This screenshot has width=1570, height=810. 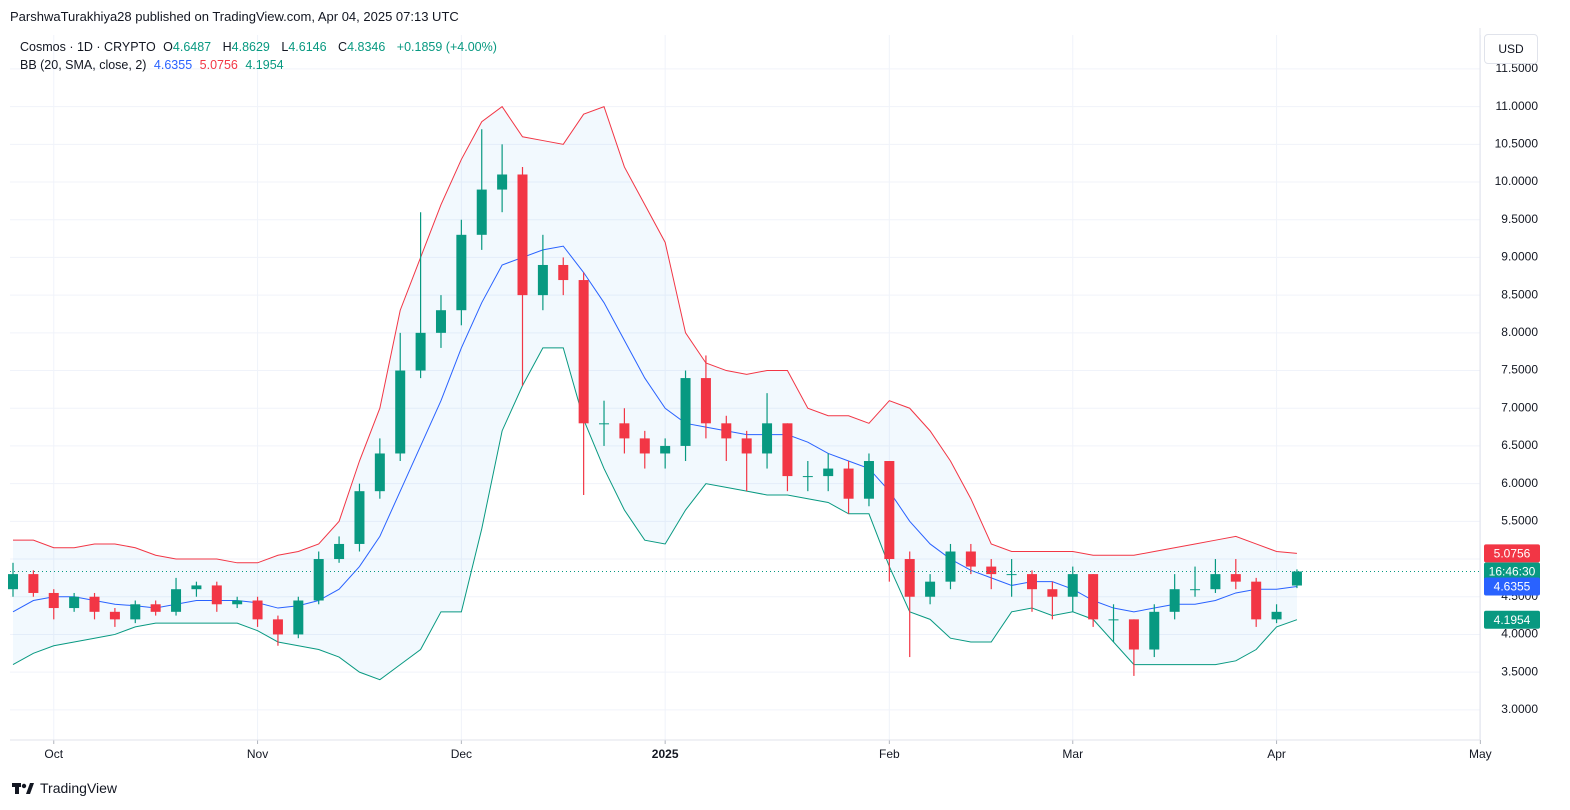 I want to click on y-tick-label: 11.5000, so click(x=1517, y=68).